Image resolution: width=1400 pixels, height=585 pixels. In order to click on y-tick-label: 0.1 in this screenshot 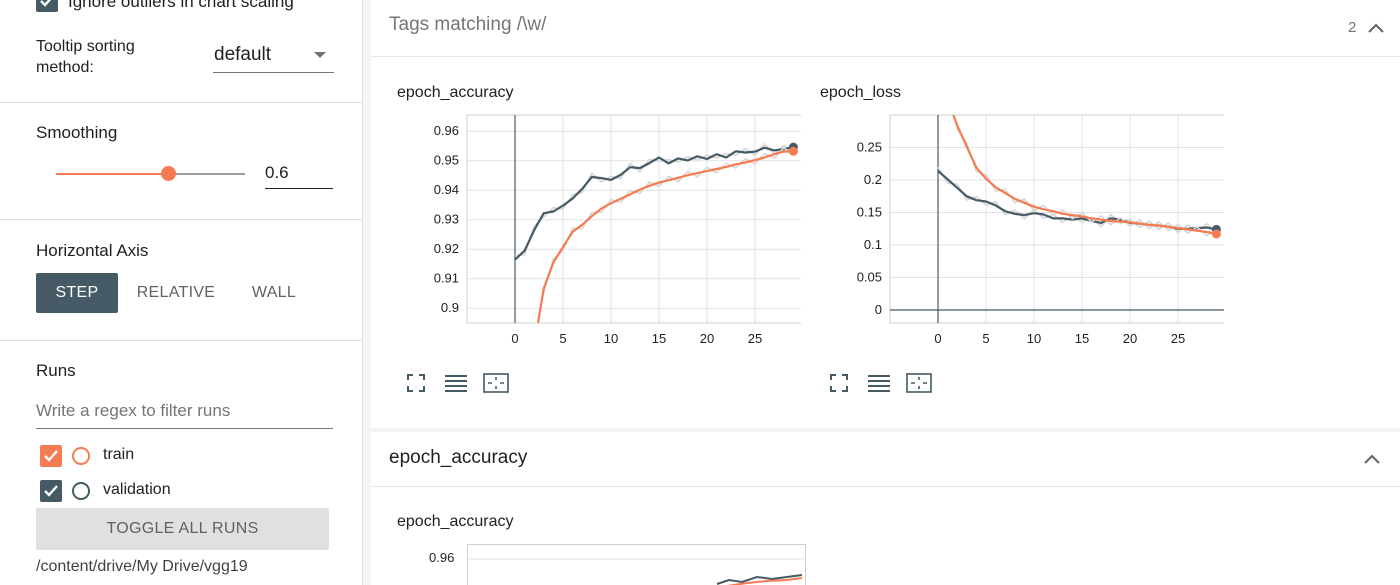, I will do `click(873, 244)`.